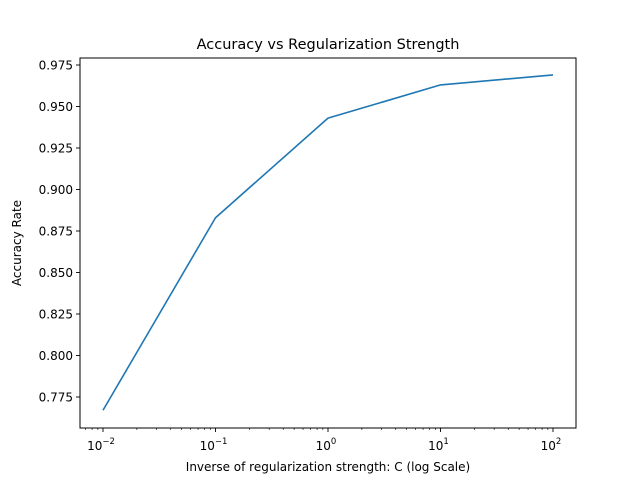 Image resolution: width=640 pixels, height=480 pixels. Describe the element at coordinates (214, 445) in the screenshot. I see `x-tick-label: 10⁻¹` at that location.